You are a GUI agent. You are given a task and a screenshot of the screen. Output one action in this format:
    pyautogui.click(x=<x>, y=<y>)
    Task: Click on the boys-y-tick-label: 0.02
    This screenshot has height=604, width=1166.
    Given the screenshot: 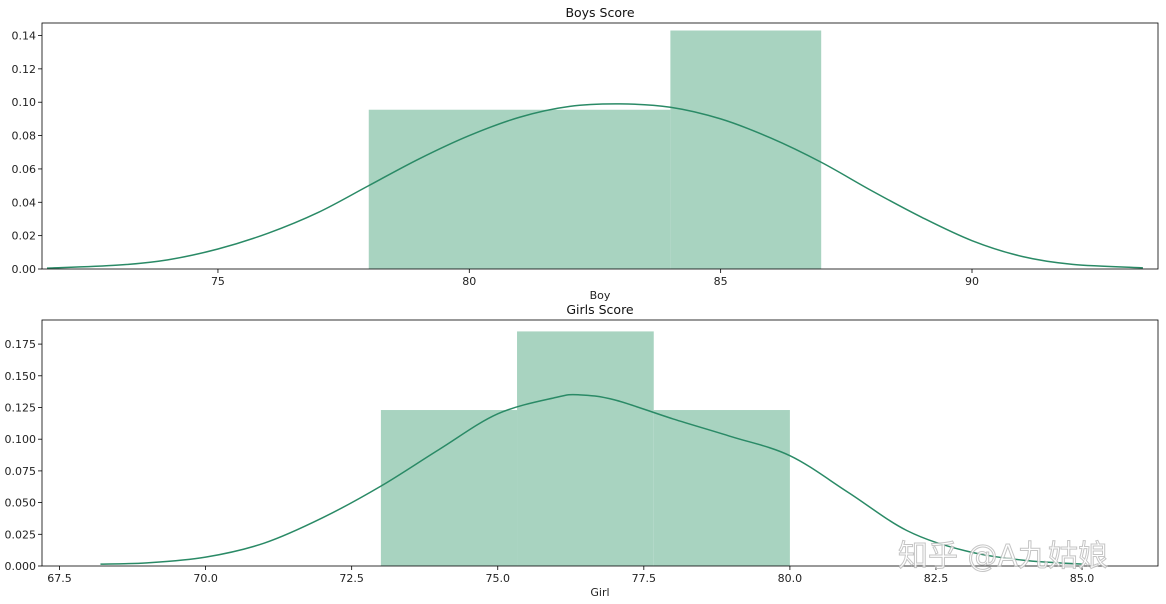 What is the action you would take?
    pyautogui.click(x=24, y=236)
    